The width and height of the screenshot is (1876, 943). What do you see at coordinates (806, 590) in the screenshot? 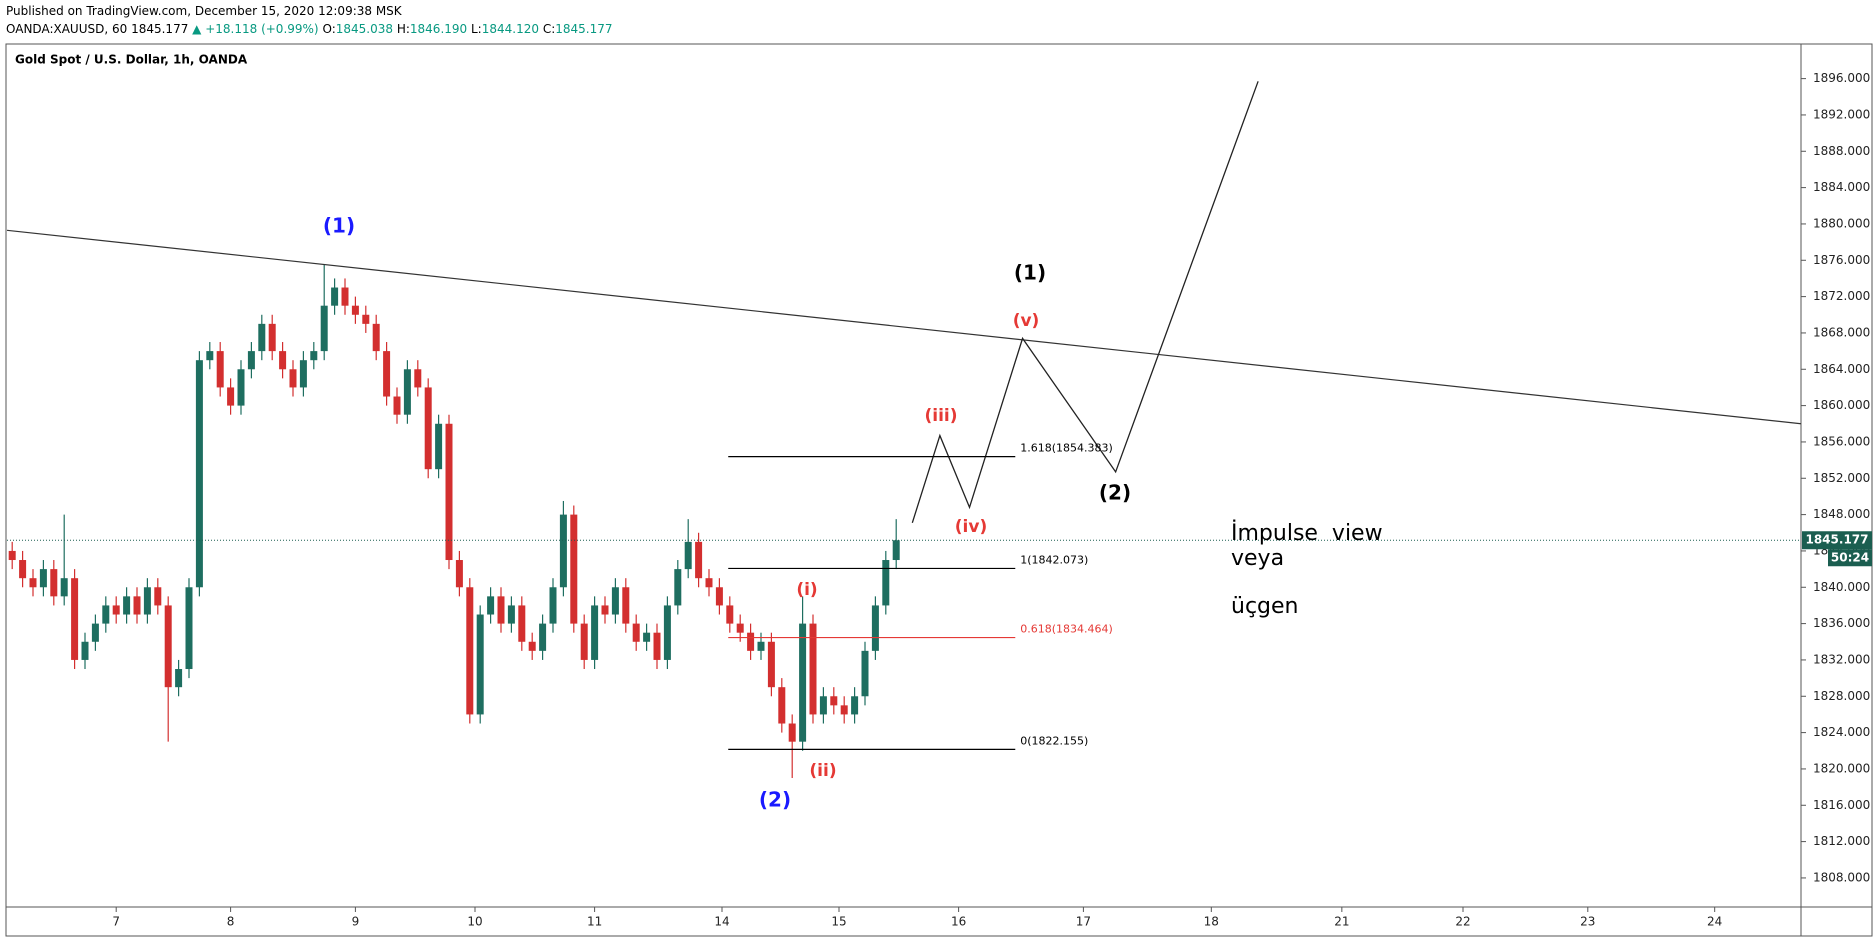
I see `wave-label: (i)` at bounding box center [806, 590].